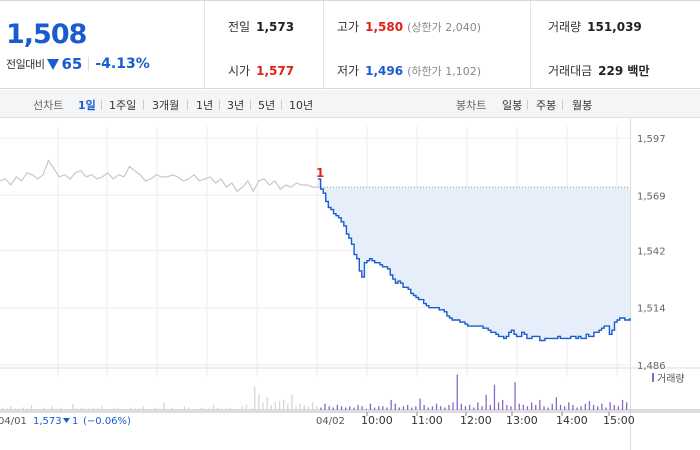 This screenshot has width=700, height=450. I want to click on x-tick-label: 13:00, so click(522, 420).